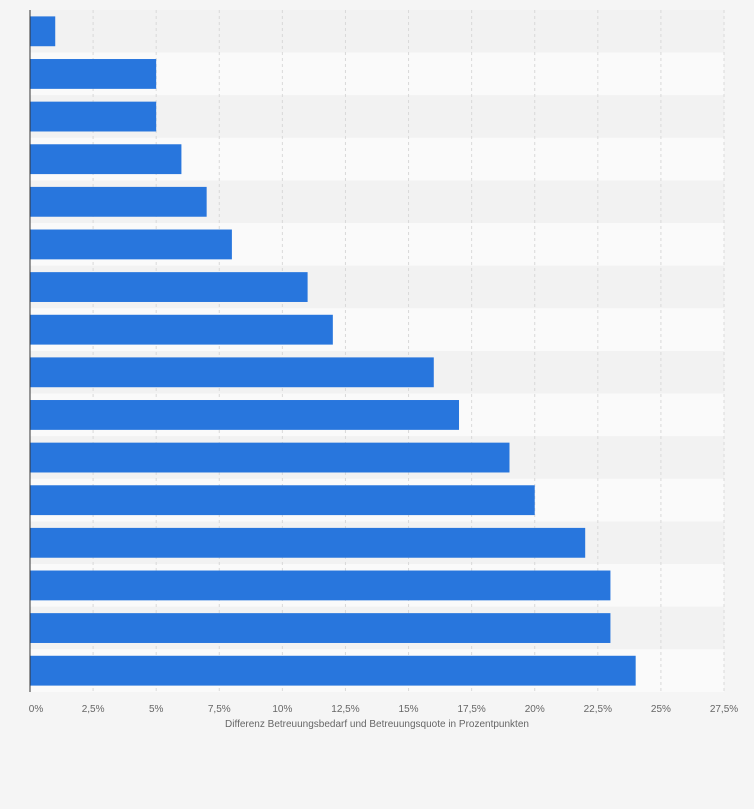  What do you see at coordinates (471, 709) in the screenshot?
I see `x-tick-label: 17,5%` at bounding box center [471, 709].